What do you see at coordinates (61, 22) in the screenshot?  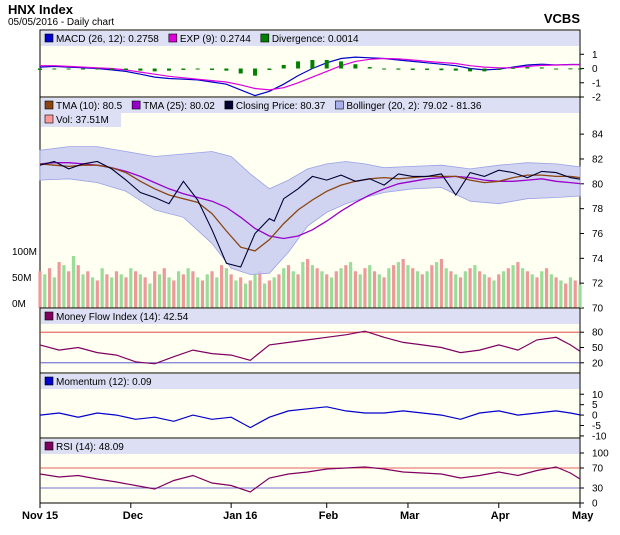 I see `chart-subtitle: 05/05/2016 - Daily chart` at bounding box center [61, 22].